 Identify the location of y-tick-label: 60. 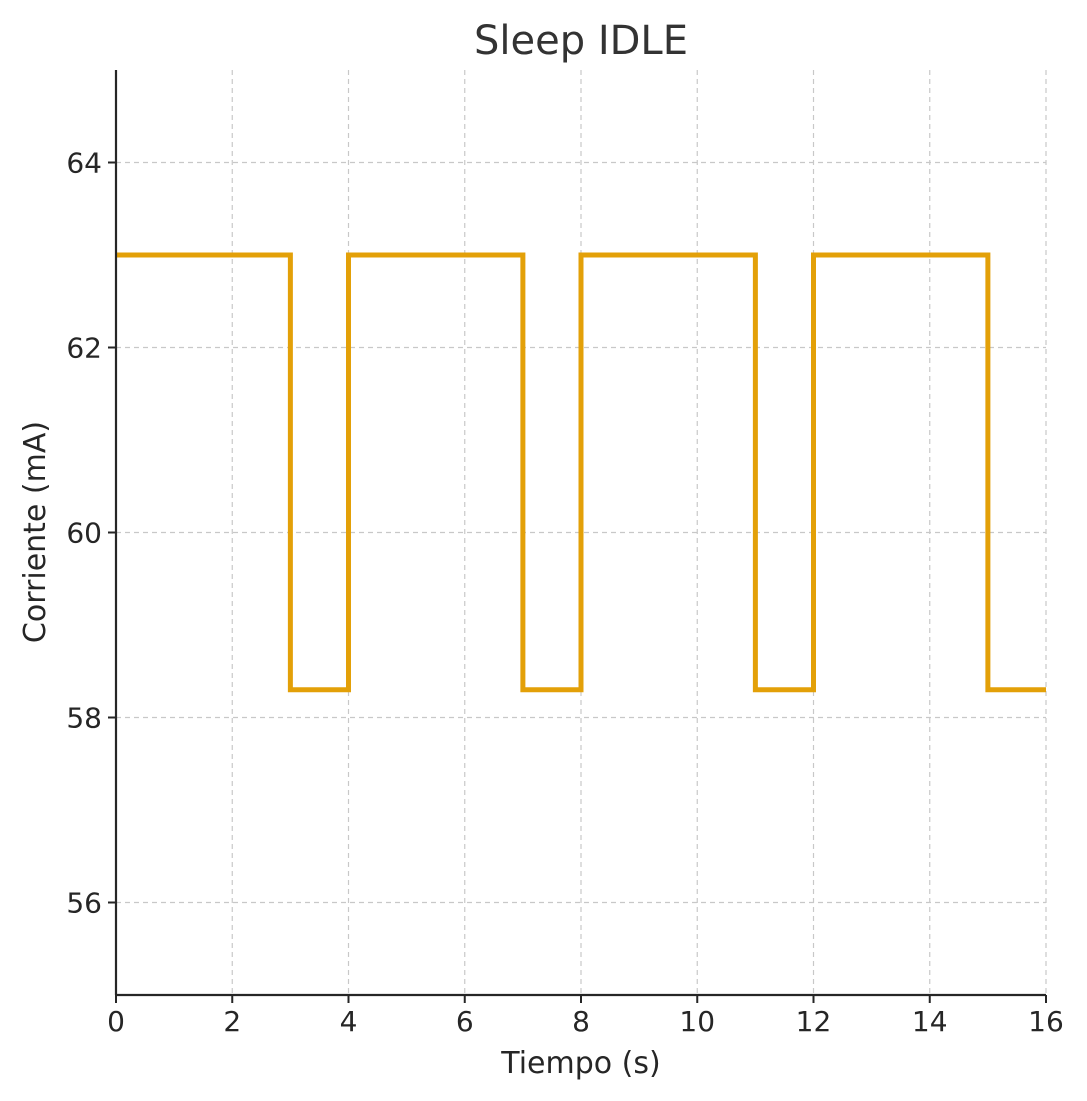
(84, 533).